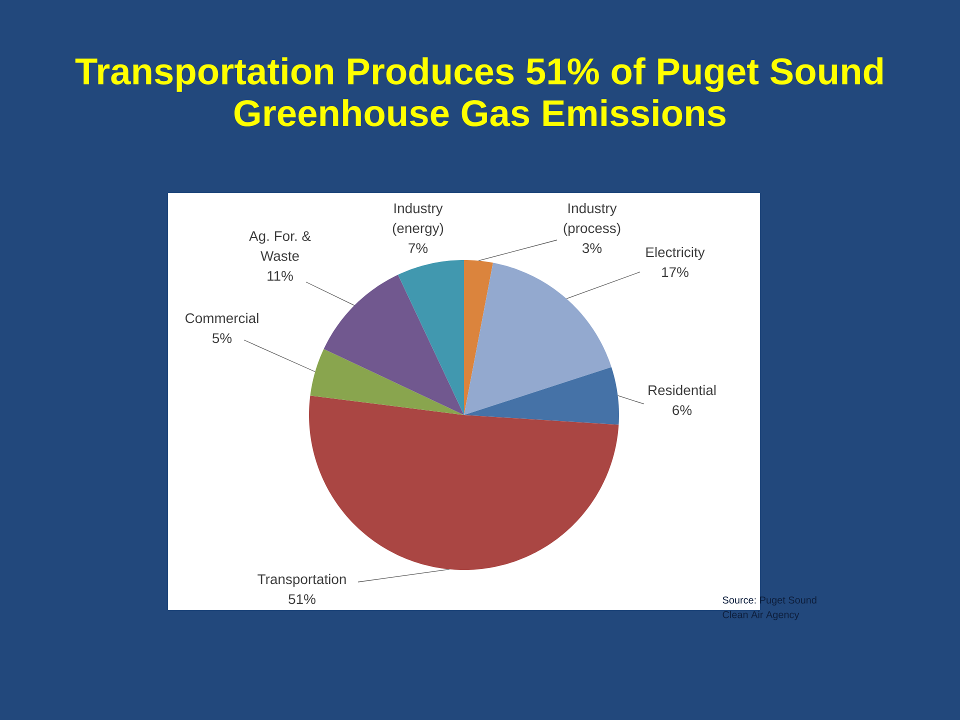 The image size is (960, 720). I want to click on data-label: 6%, so click(682, 410).